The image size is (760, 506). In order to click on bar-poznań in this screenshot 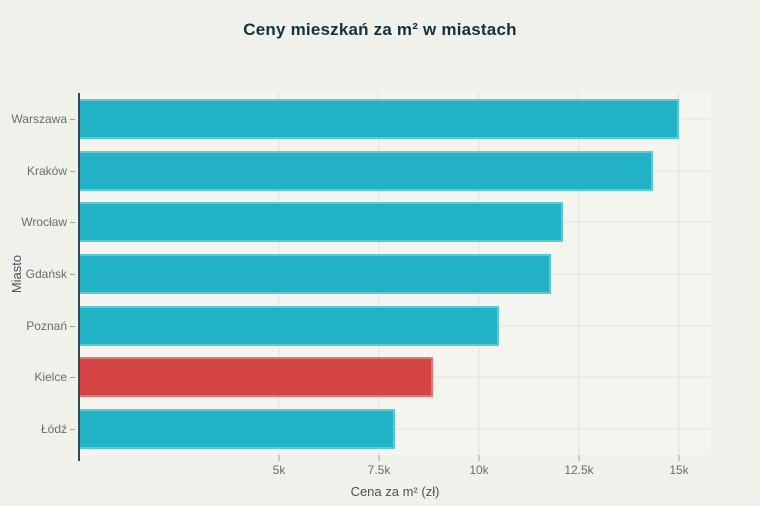, I will do `click(289, 325)`.